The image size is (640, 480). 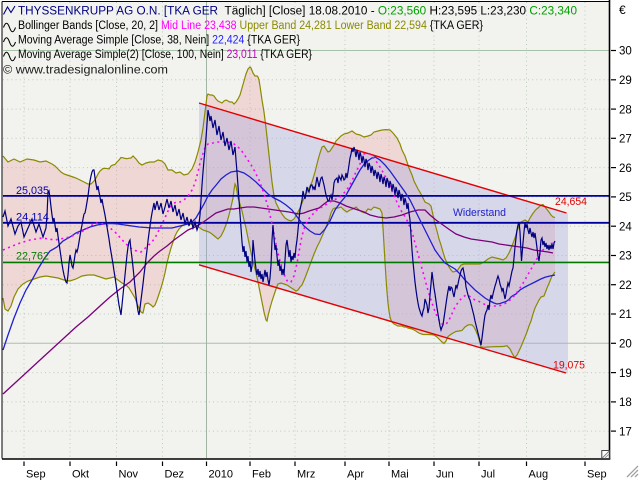 I want to click on svg-text: 22,762, so click(x=32, y=257).